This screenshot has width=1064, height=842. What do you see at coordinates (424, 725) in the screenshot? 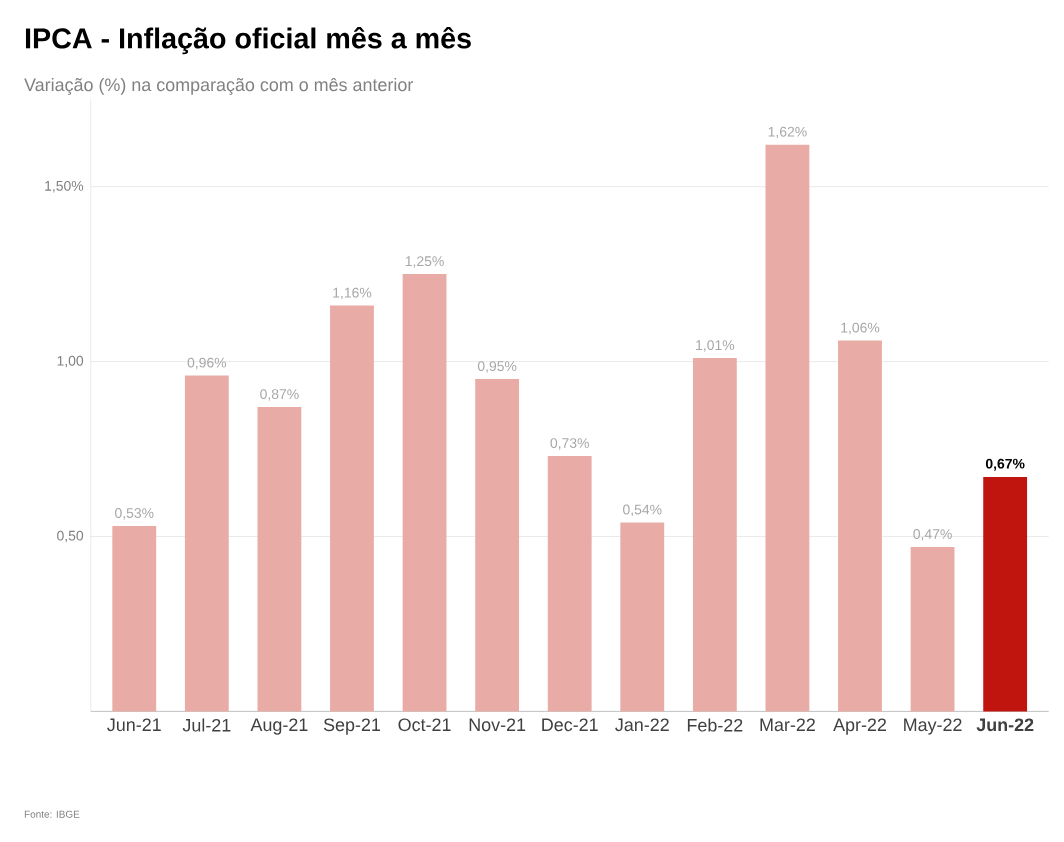
I see `x-tick-label: Oct-21` at bounding box center [424, 725].